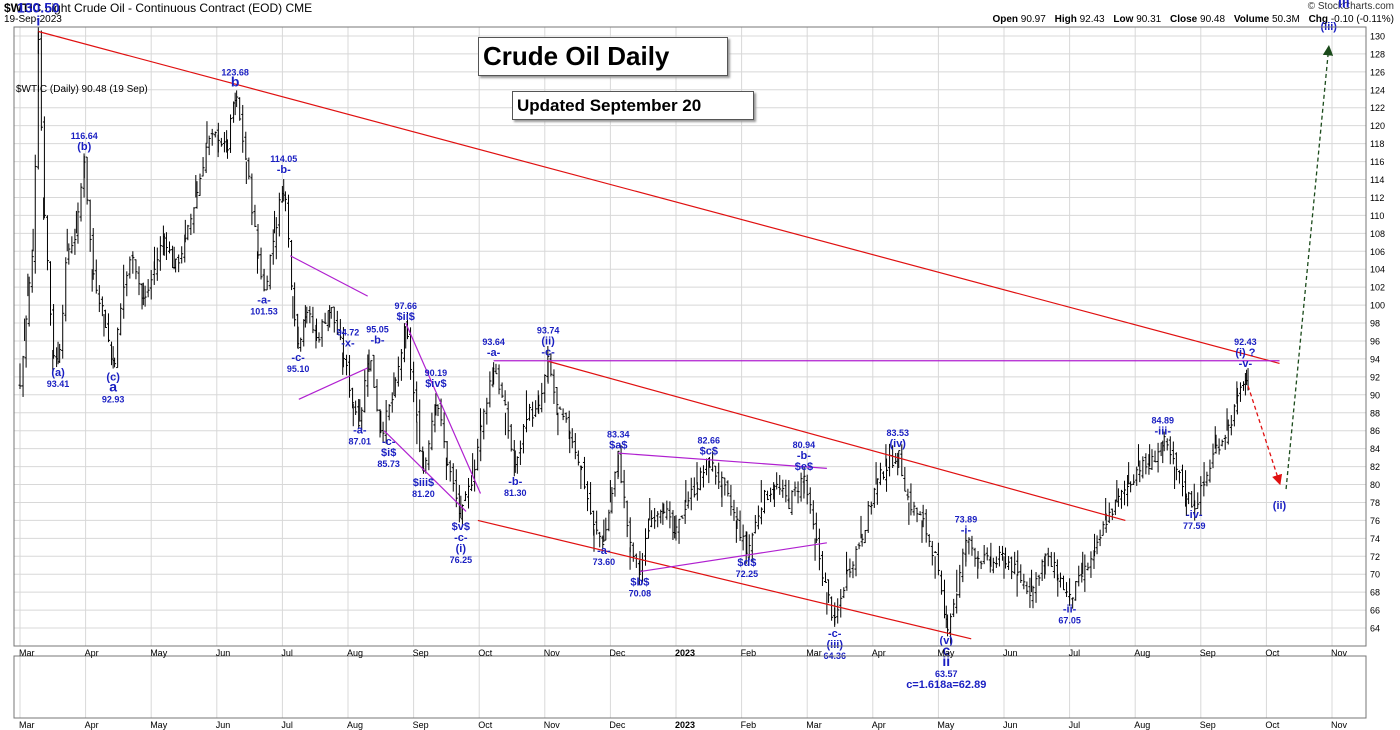  Describe the element at coordinates (604, 562) in the screenshot. I see `wave-label: 73.60` at that location.